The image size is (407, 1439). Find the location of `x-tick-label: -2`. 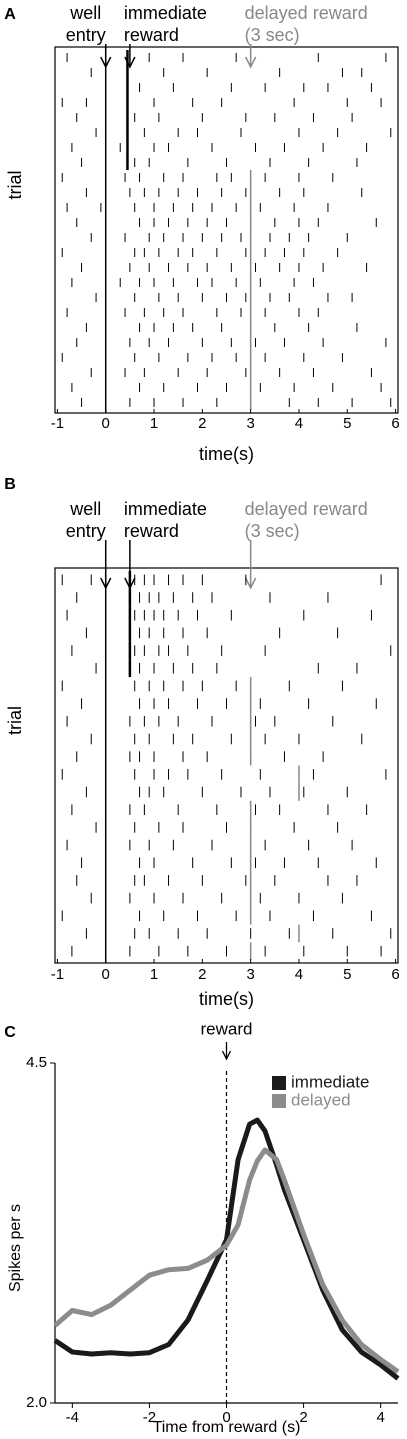

x-tick-label: -2 is located at coordinates (149, 1417).